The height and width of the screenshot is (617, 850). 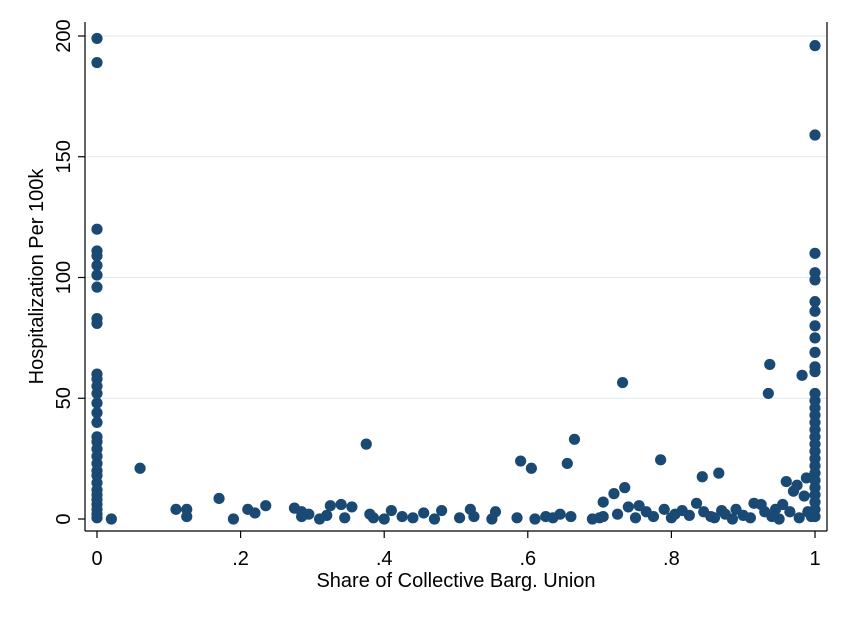 What do you see at coordinates (527, 559) in the screenshot?
I see `x-tick-label: .6` at bounding box center [527, 559].